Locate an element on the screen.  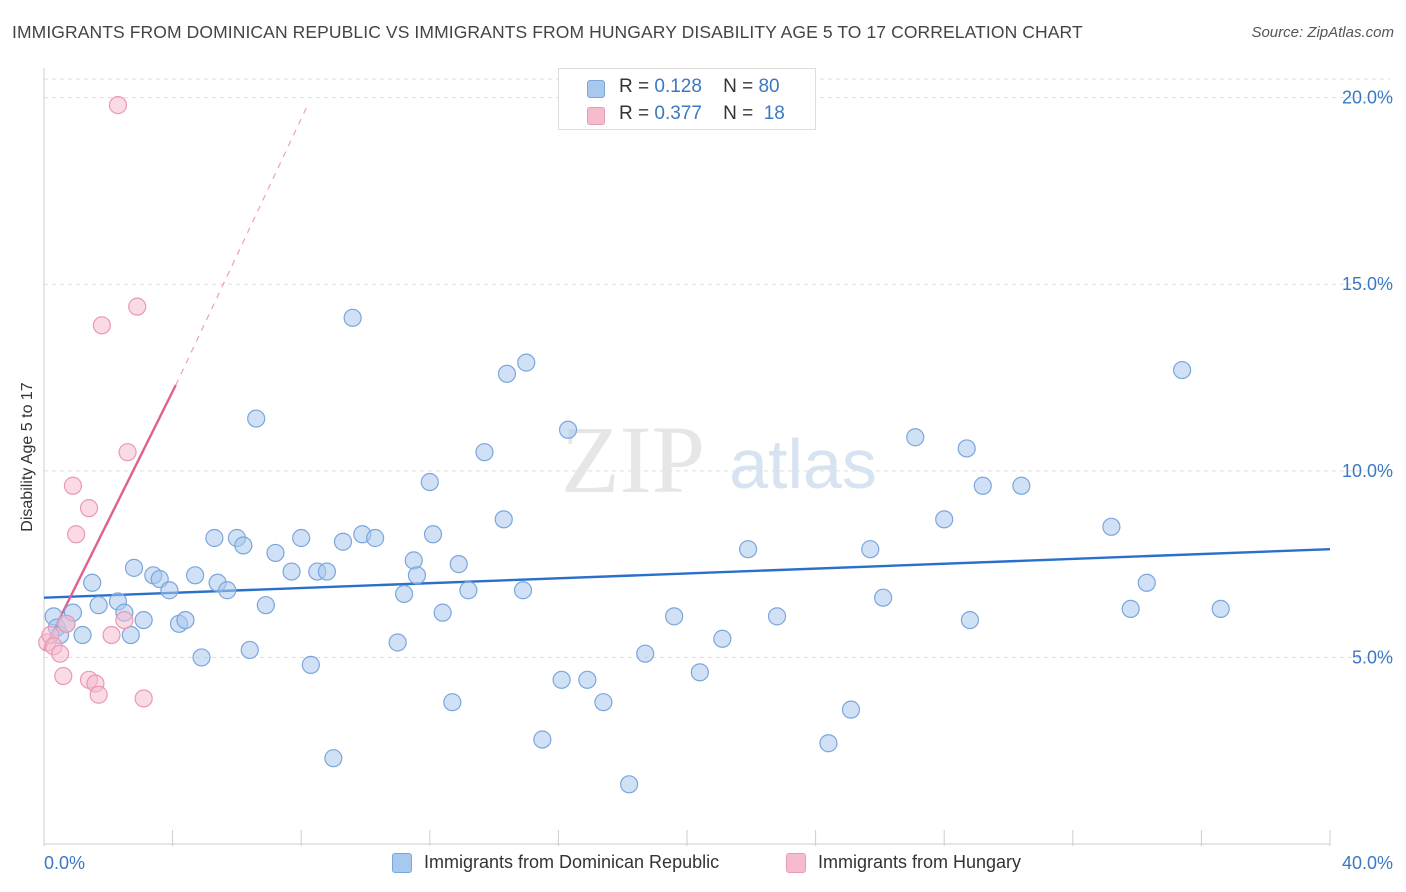
legend-r-value: 0.128 is located at coordinates (678, 86).